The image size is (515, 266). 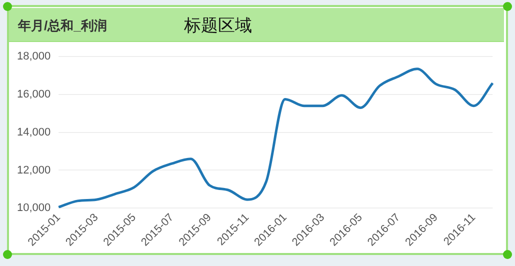 I want to click on chart-subtitle: 年月/总和_利润, so click(x=62, y=26).